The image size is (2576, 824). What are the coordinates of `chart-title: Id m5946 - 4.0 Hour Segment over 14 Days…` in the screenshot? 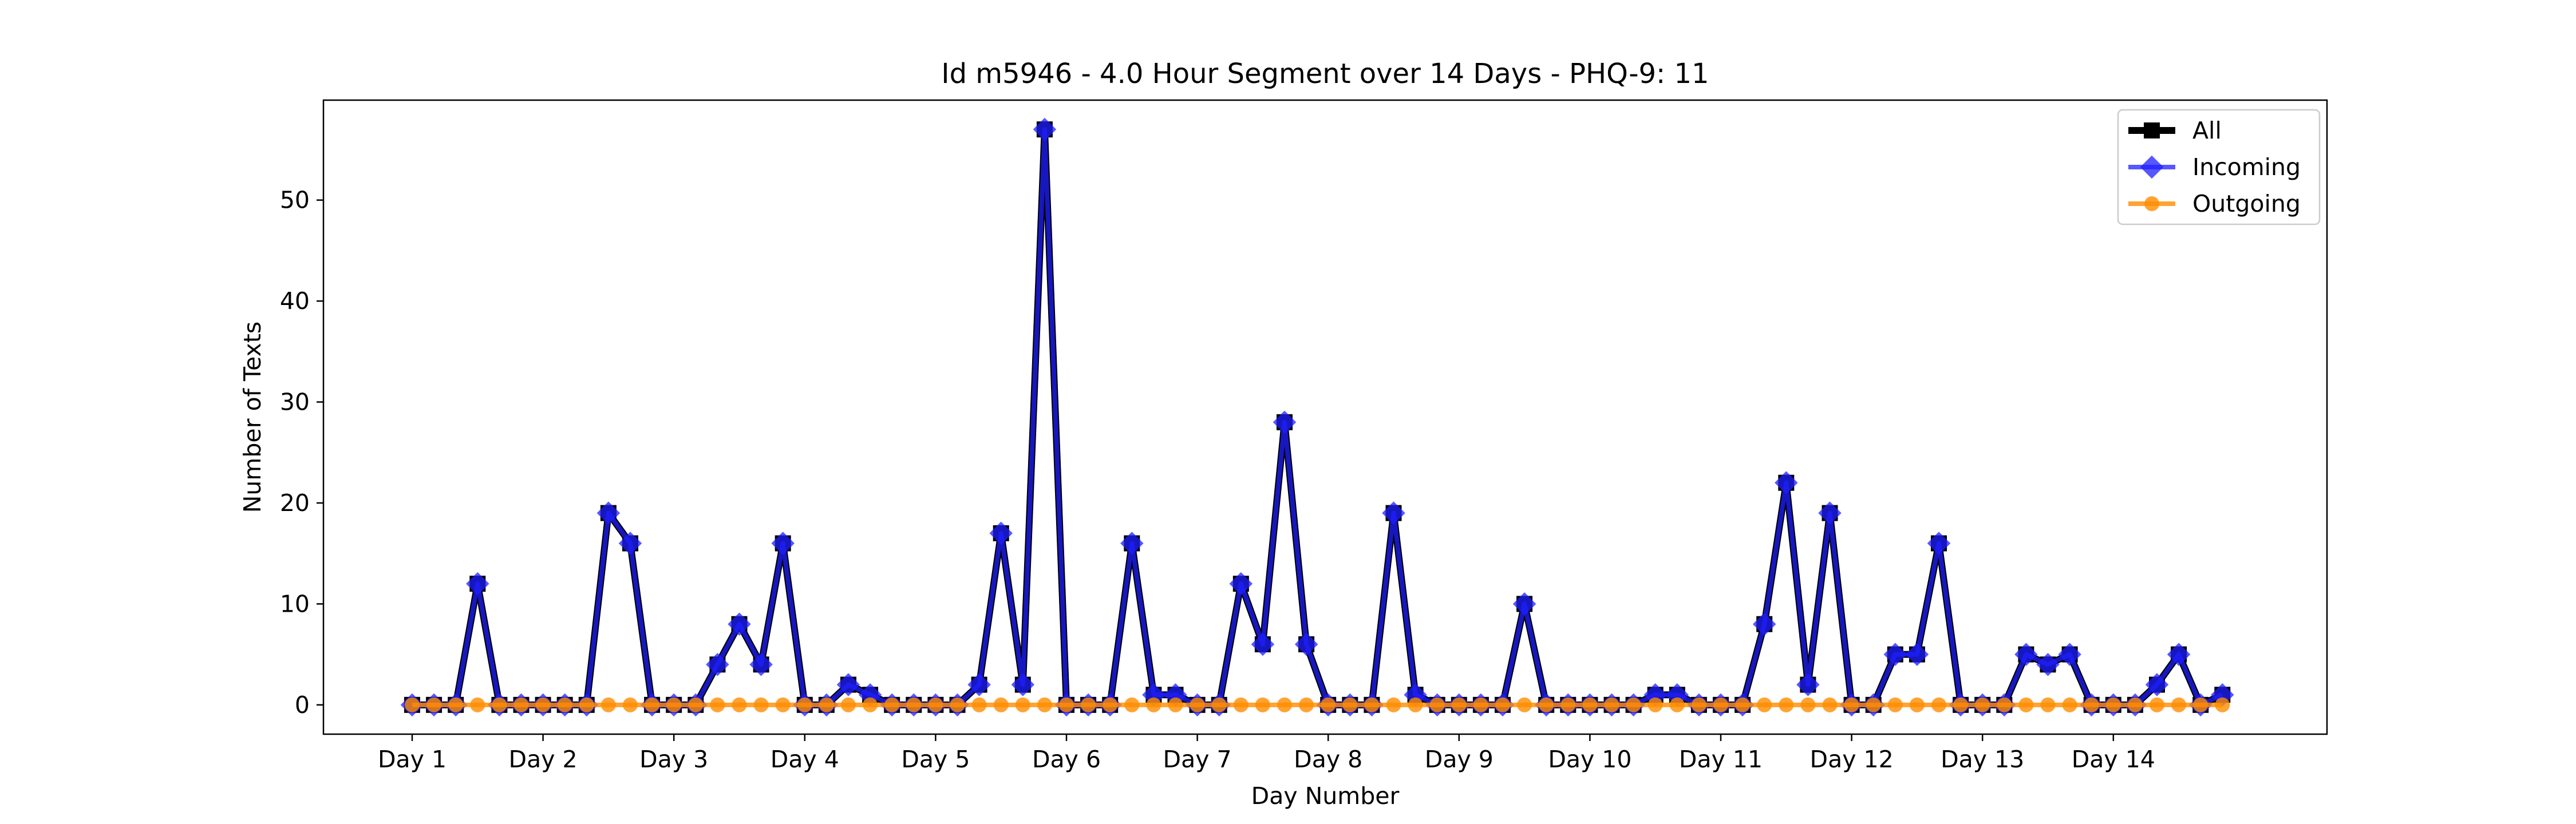 It's located at (1325, 74).